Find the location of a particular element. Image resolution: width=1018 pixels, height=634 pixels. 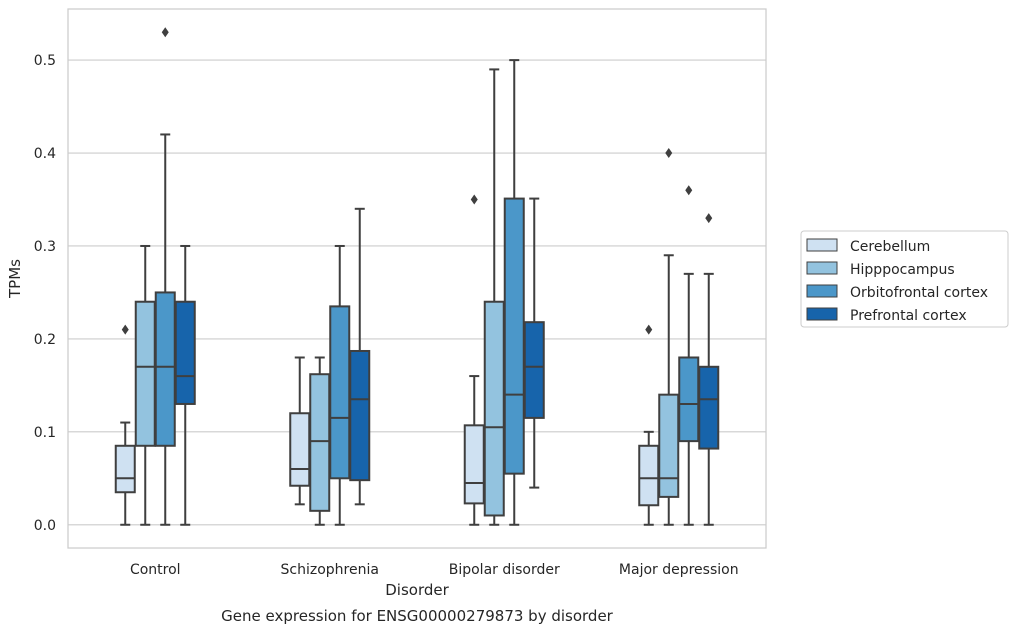

x-axis-label: Disorder is located at coordinates (417, 590).